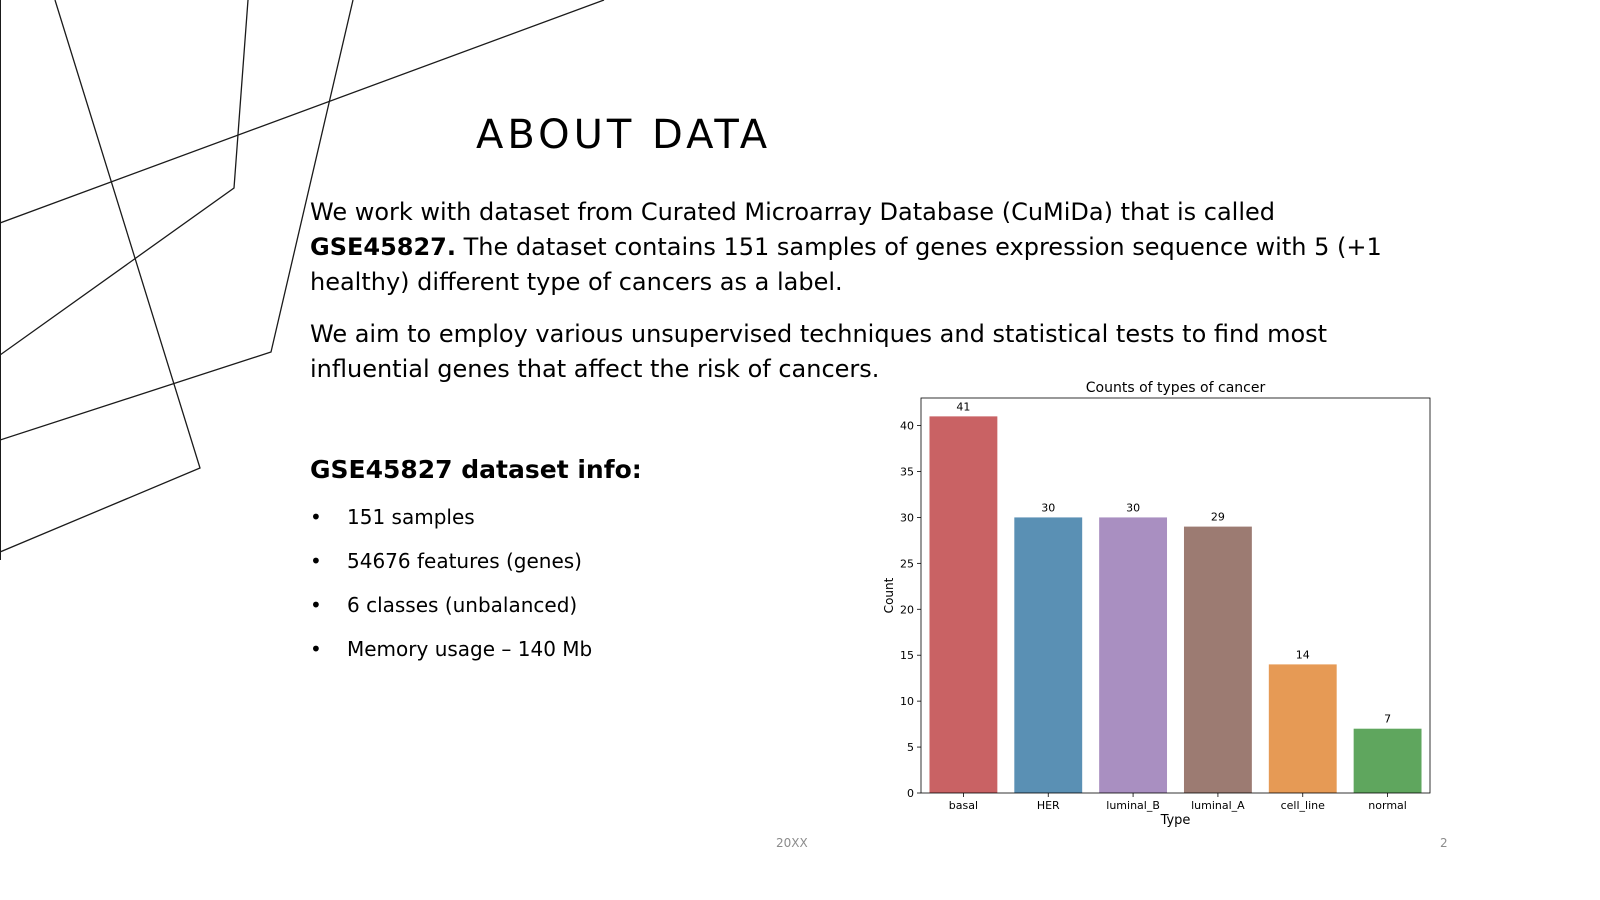  Describe the element at coordinates (1048, 655) in the screenshot. I see `bar-HER` at that location.